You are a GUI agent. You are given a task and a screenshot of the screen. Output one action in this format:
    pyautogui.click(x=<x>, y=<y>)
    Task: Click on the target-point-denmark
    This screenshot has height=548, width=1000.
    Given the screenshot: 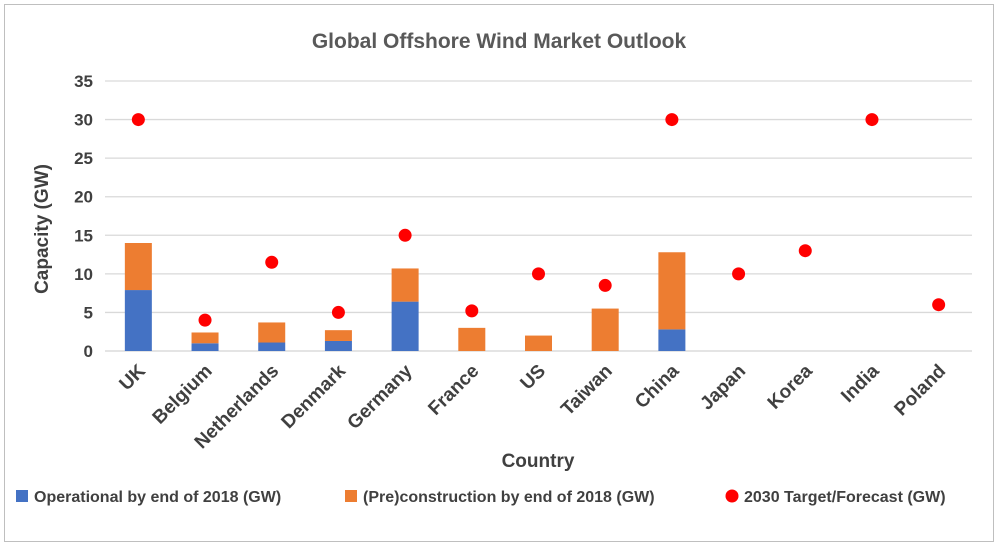 What is the action you would take?
    pyautogui.click(x=338, y=312)
    